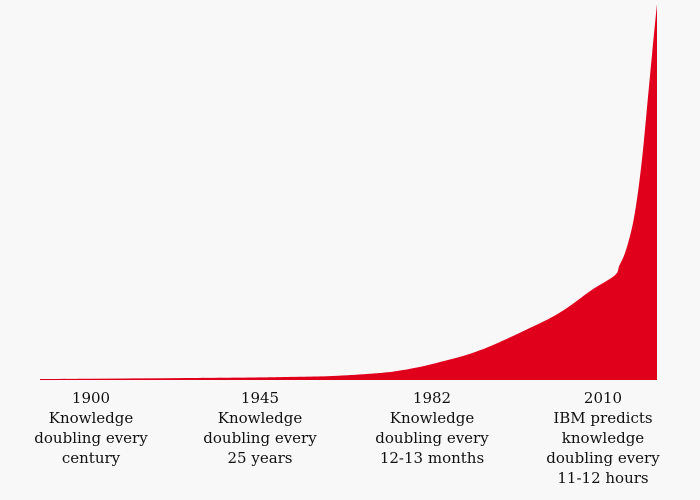  What do you see at coordinates (260, 428) in the screenshot?
I see `milestone-1945: 1945 Knowledge doubling every 25 years` at bounding box center [260, 428].